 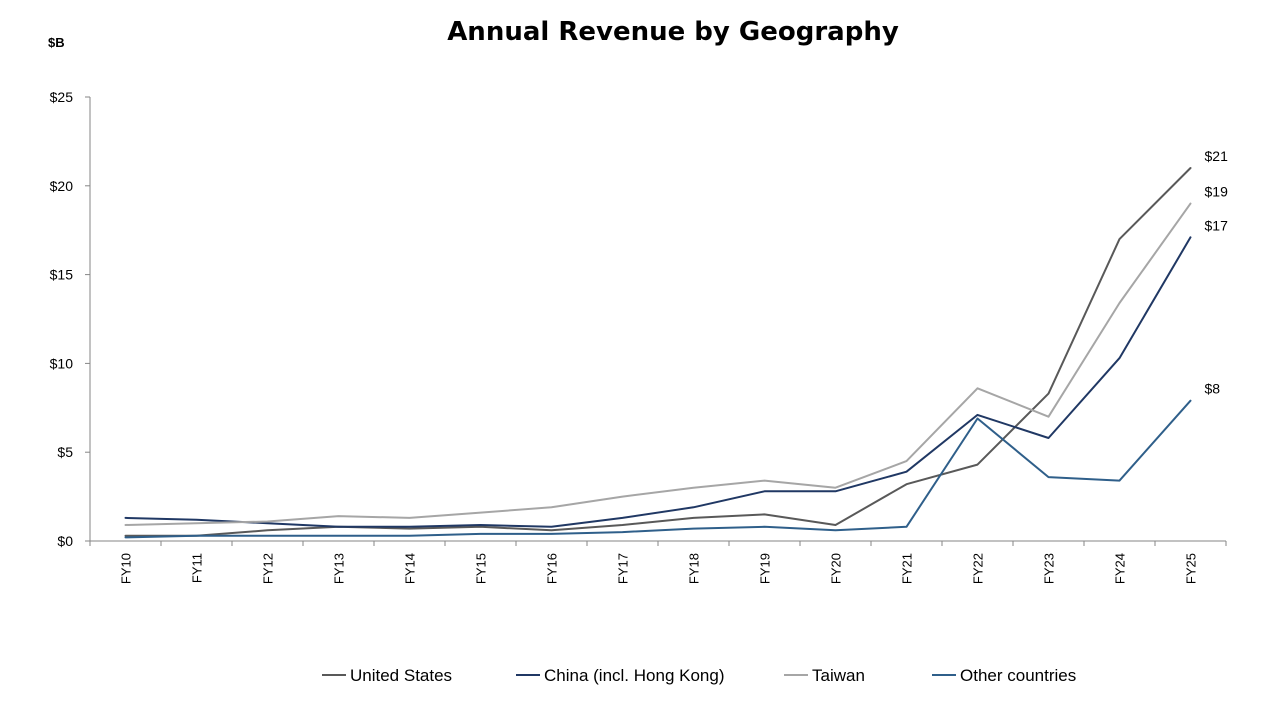 I want to click on chart-title: Annual Revenue by Geography, so click(x=673, y=32).